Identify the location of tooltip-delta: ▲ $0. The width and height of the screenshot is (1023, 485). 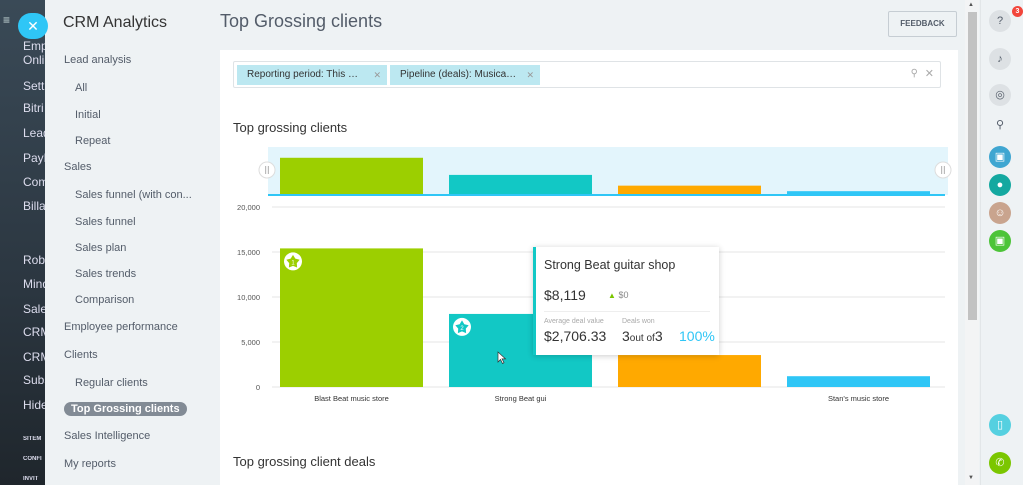
(618, 295).